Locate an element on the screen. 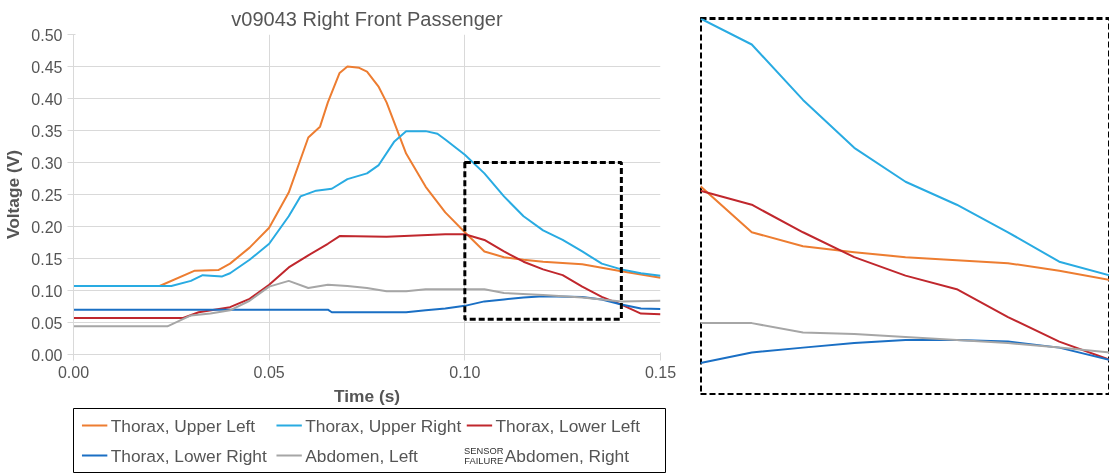 Image resolution: width=1109 pixels, height=473 pixels. chart-title: v09043 Right Front Passenger is located at coordinates (367, 18).